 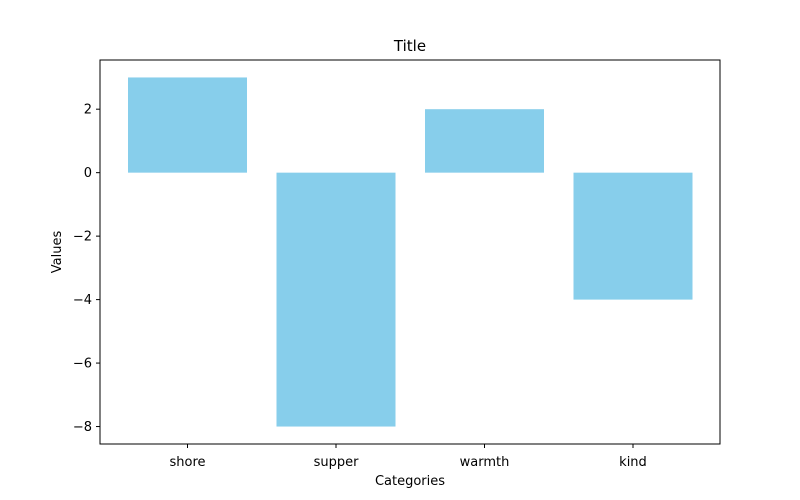 What do you see at coordinates (82, 237) in the screenshot?
I see `y-tick-label: −2` at bounding box center [82, 237].